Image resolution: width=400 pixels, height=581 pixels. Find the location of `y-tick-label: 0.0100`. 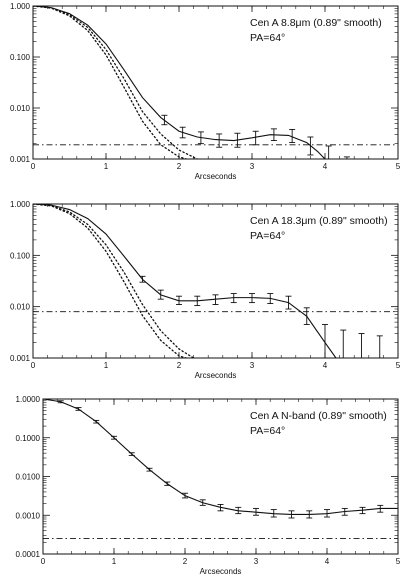

y-tick-label: 0.0100 is located at coordinates (28, 477).